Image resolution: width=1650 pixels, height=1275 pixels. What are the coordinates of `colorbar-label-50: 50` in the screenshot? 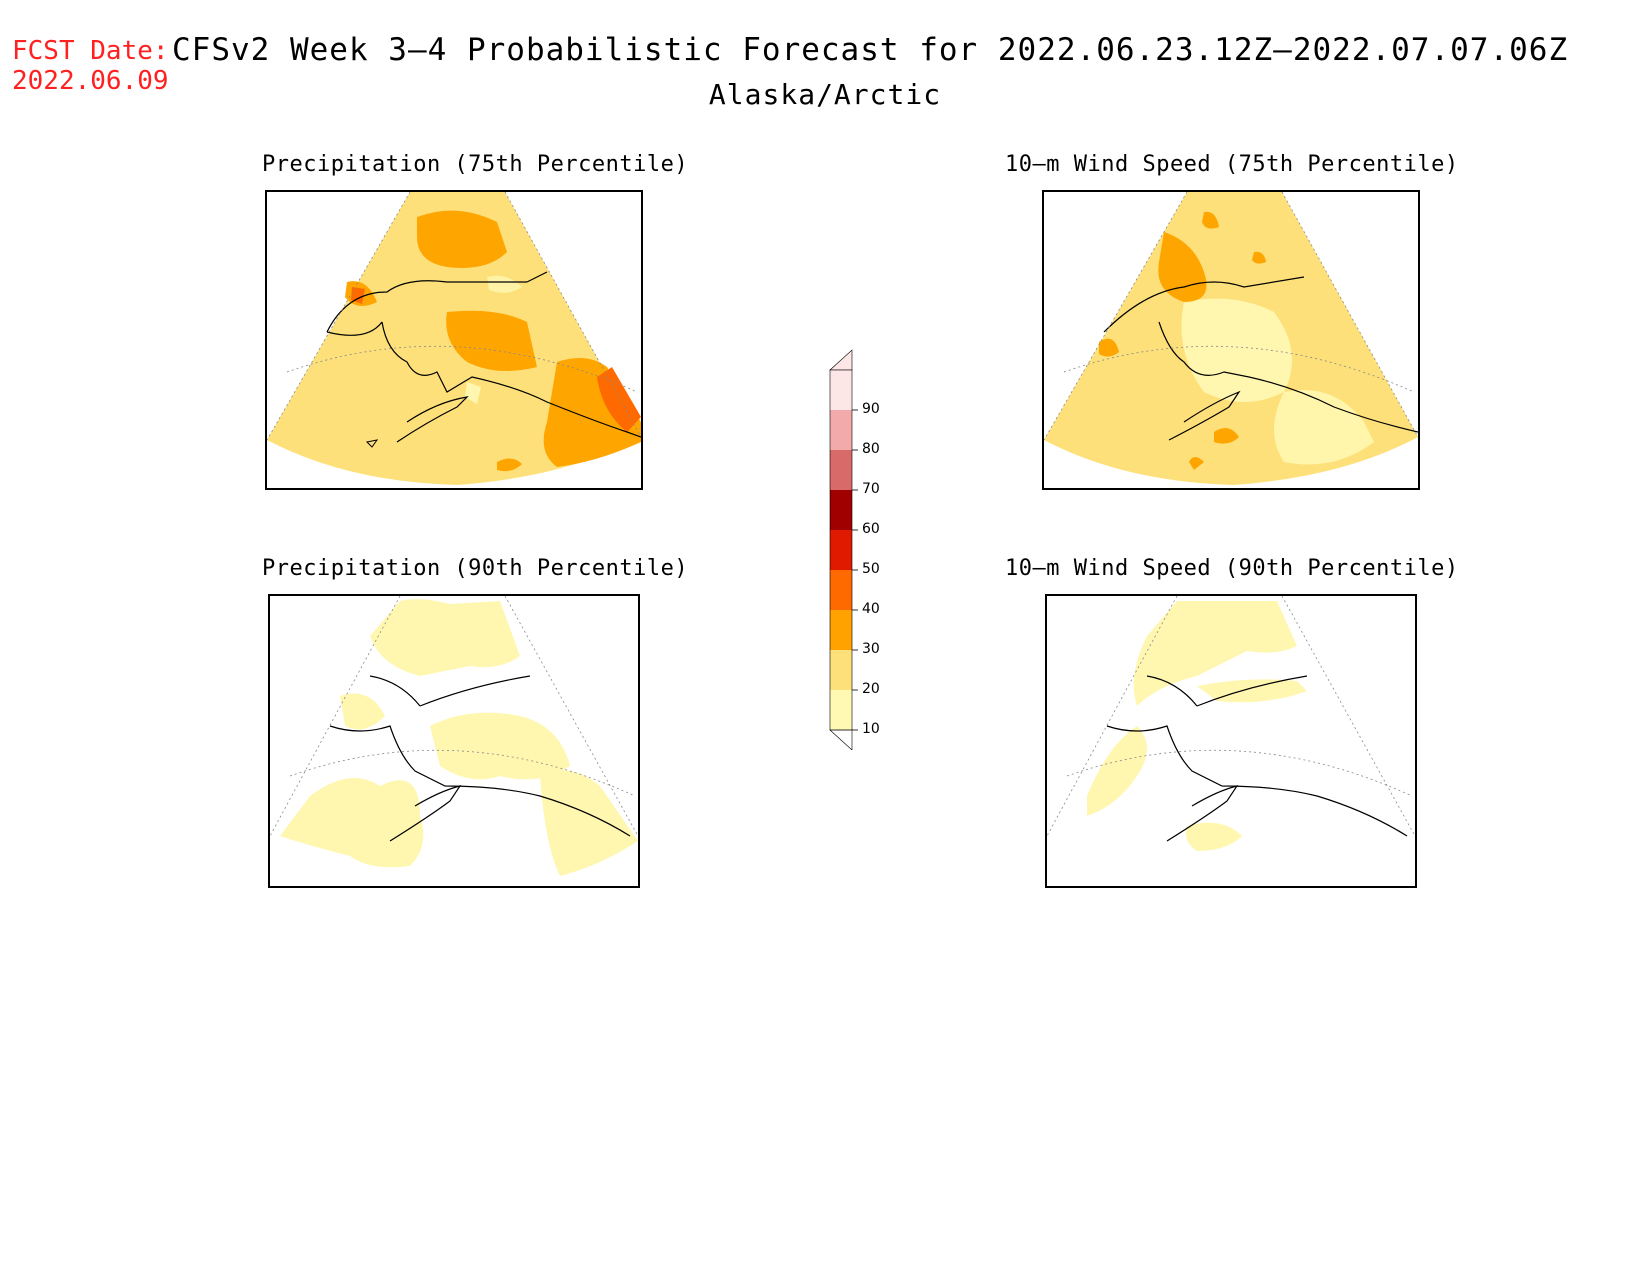 It's located at (871, 569).